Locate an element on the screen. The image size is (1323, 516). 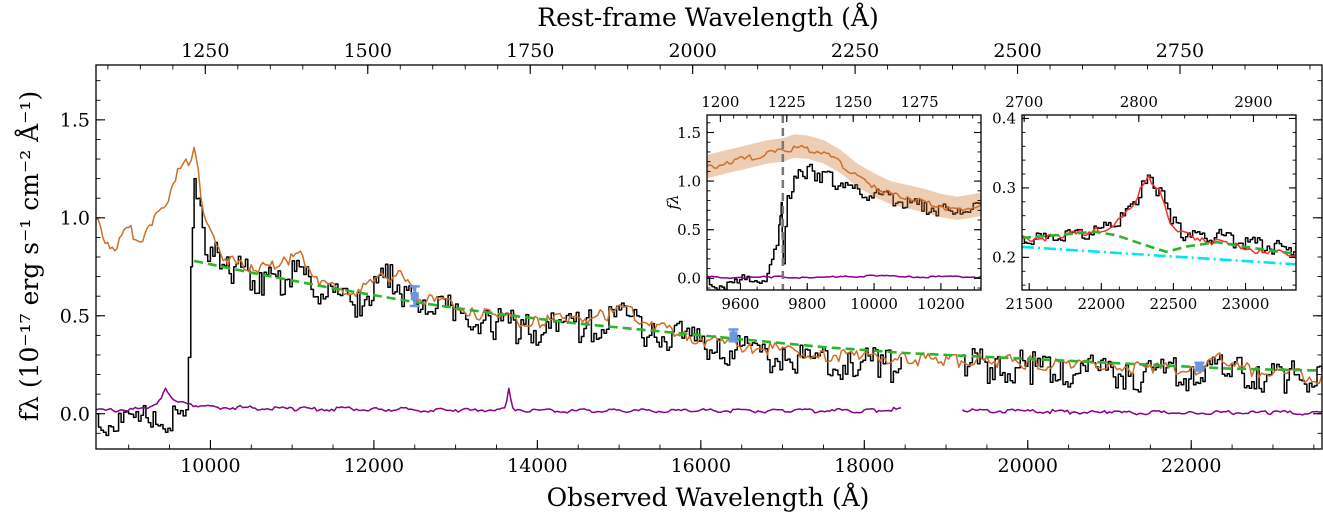
top-tick-label: 1225 is located at coordinates (787, 102).